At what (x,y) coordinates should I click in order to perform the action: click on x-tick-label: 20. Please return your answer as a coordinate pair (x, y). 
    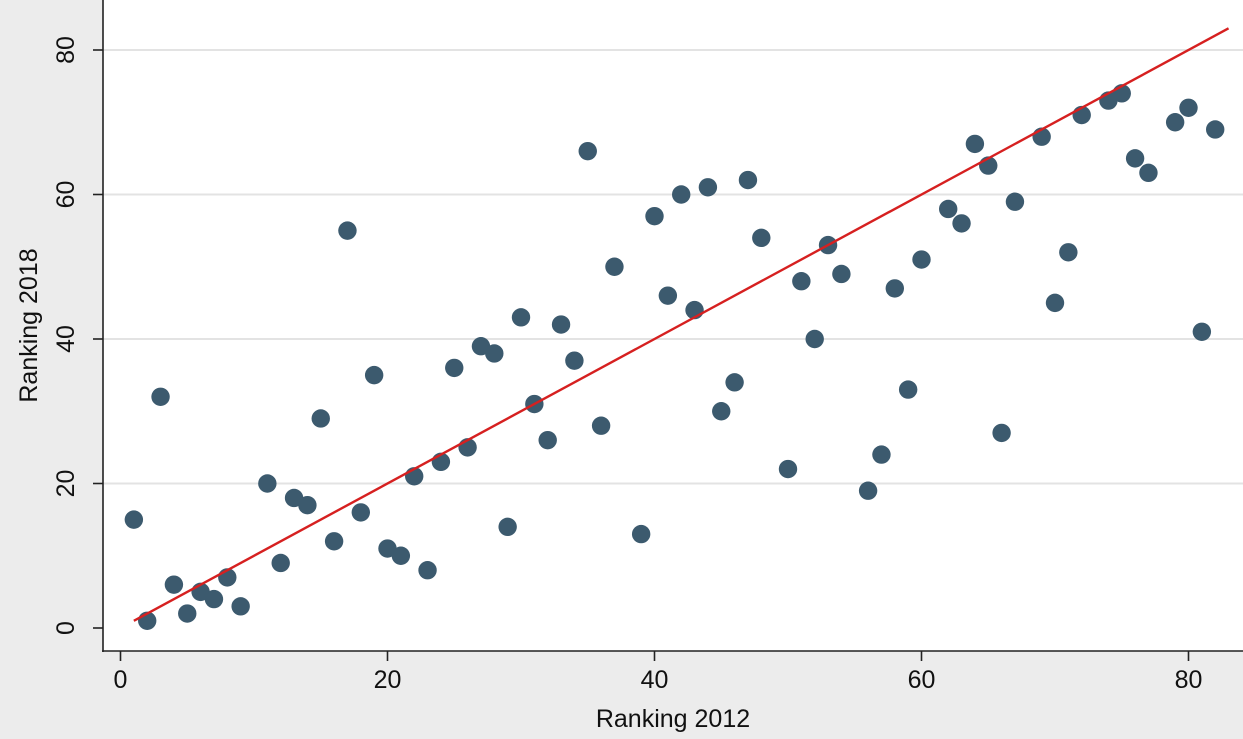
    Looking at the image, I should click on (388, 680).